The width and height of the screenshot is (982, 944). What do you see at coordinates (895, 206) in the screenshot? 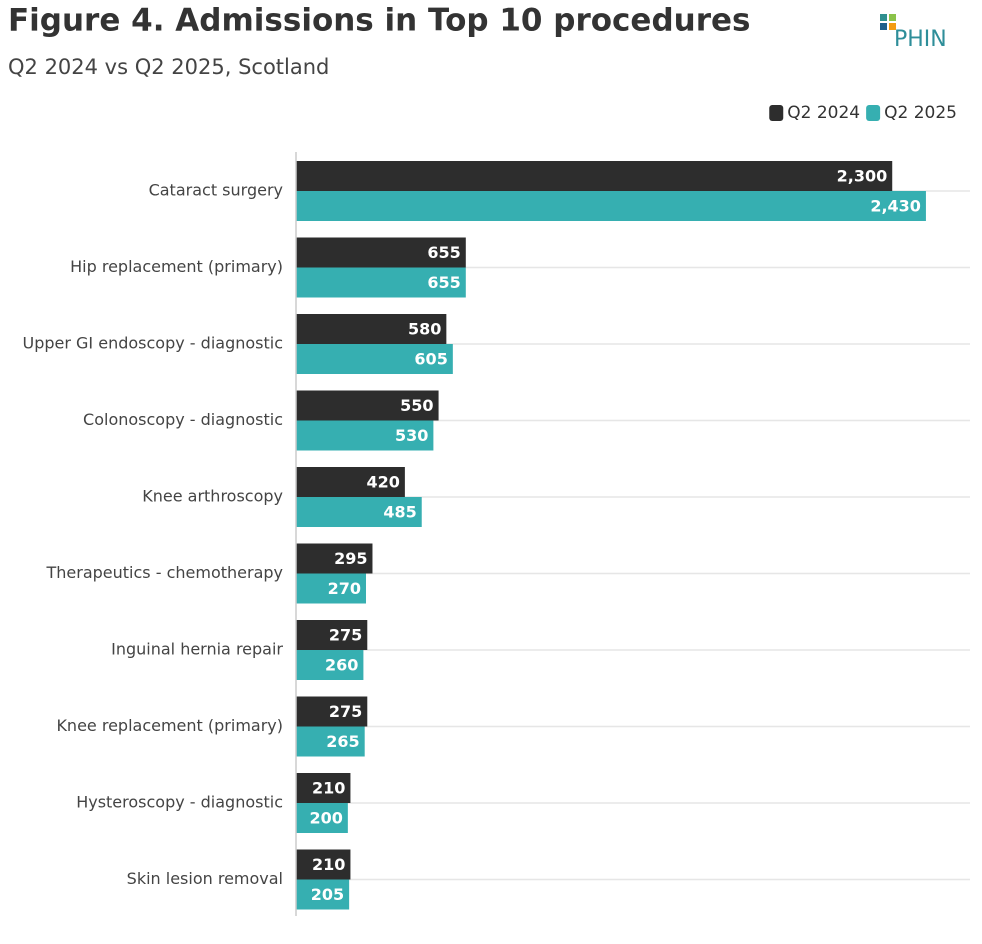
I see `value-label: 2,430` at bounding box center [895, 206].